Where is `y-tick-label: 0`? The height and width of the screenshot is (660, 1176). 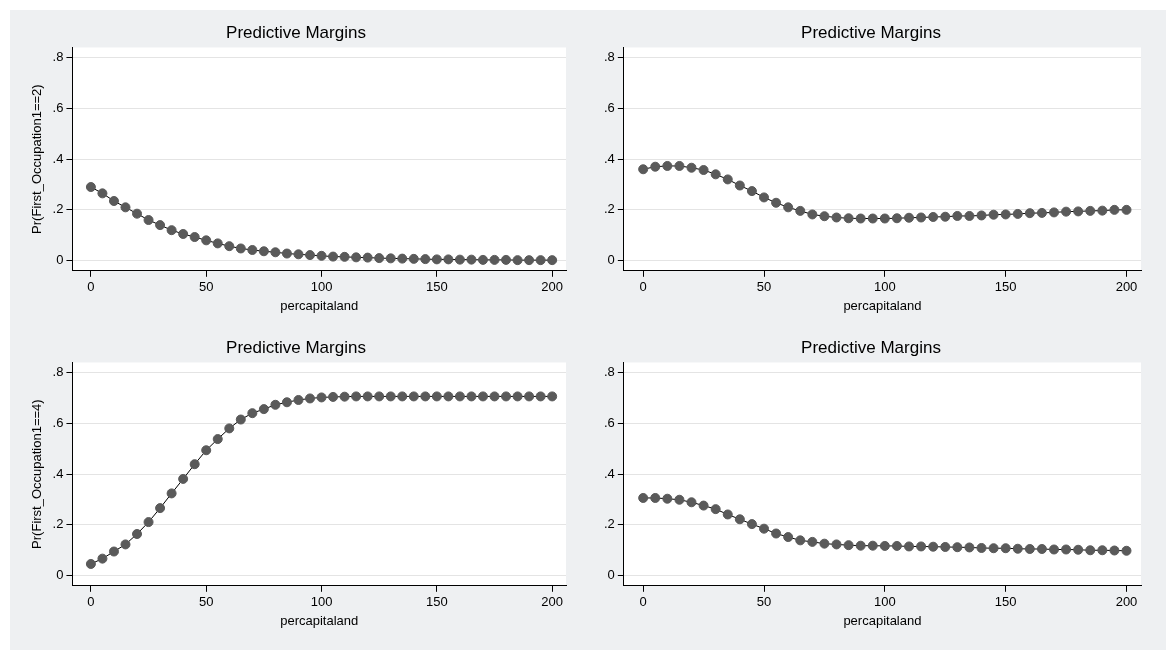
y-tick-label: 0 is located at coordinates (611, 260).